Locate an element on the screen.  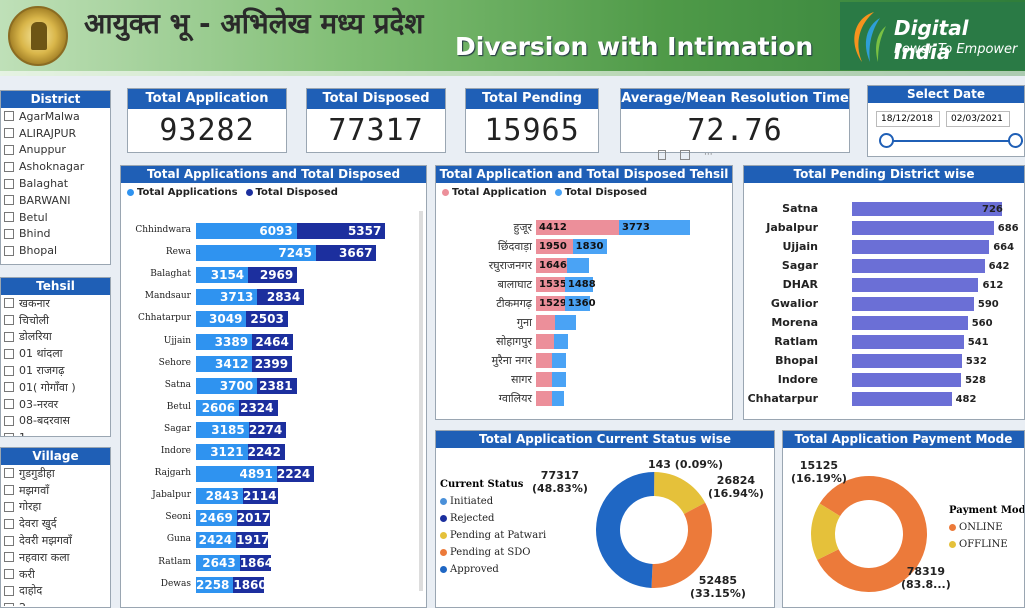
slicer-item-village: देवरी मझगवाँ is located at coordinates (55, 540).